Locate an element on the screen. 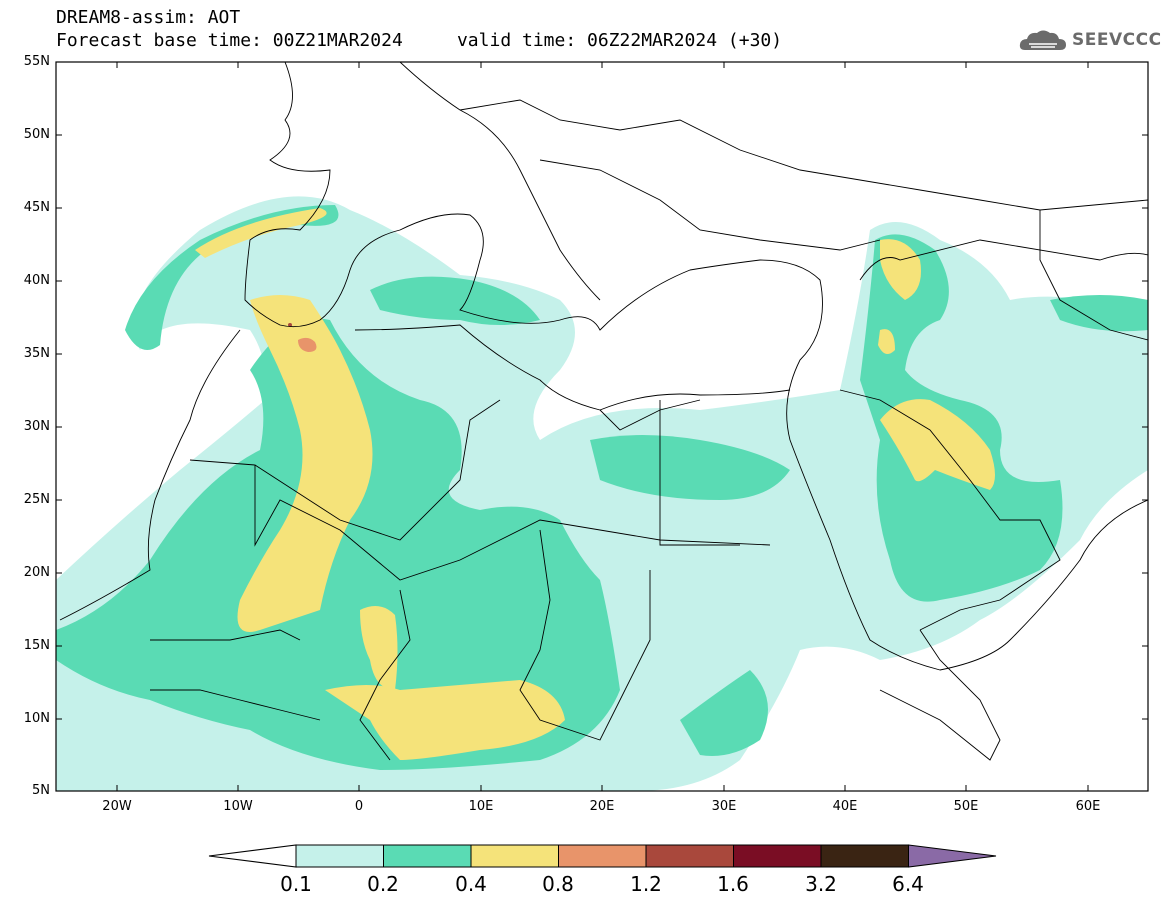 This screenshot has height=905, width=1165. seevccc-logo-text: SEEVCCC is located at coordinates (1117, 40).